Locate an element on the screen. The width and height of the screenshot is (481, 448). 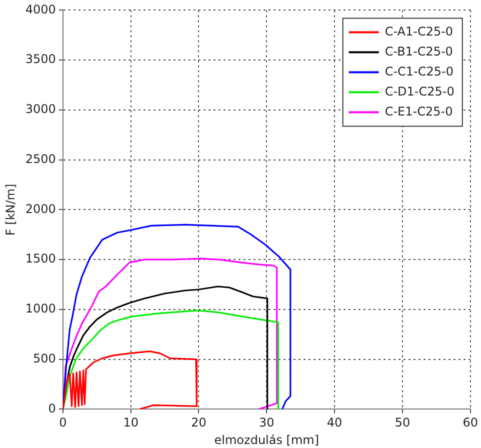
y-tick-label: 3500 is located at coordinates (40, 59).